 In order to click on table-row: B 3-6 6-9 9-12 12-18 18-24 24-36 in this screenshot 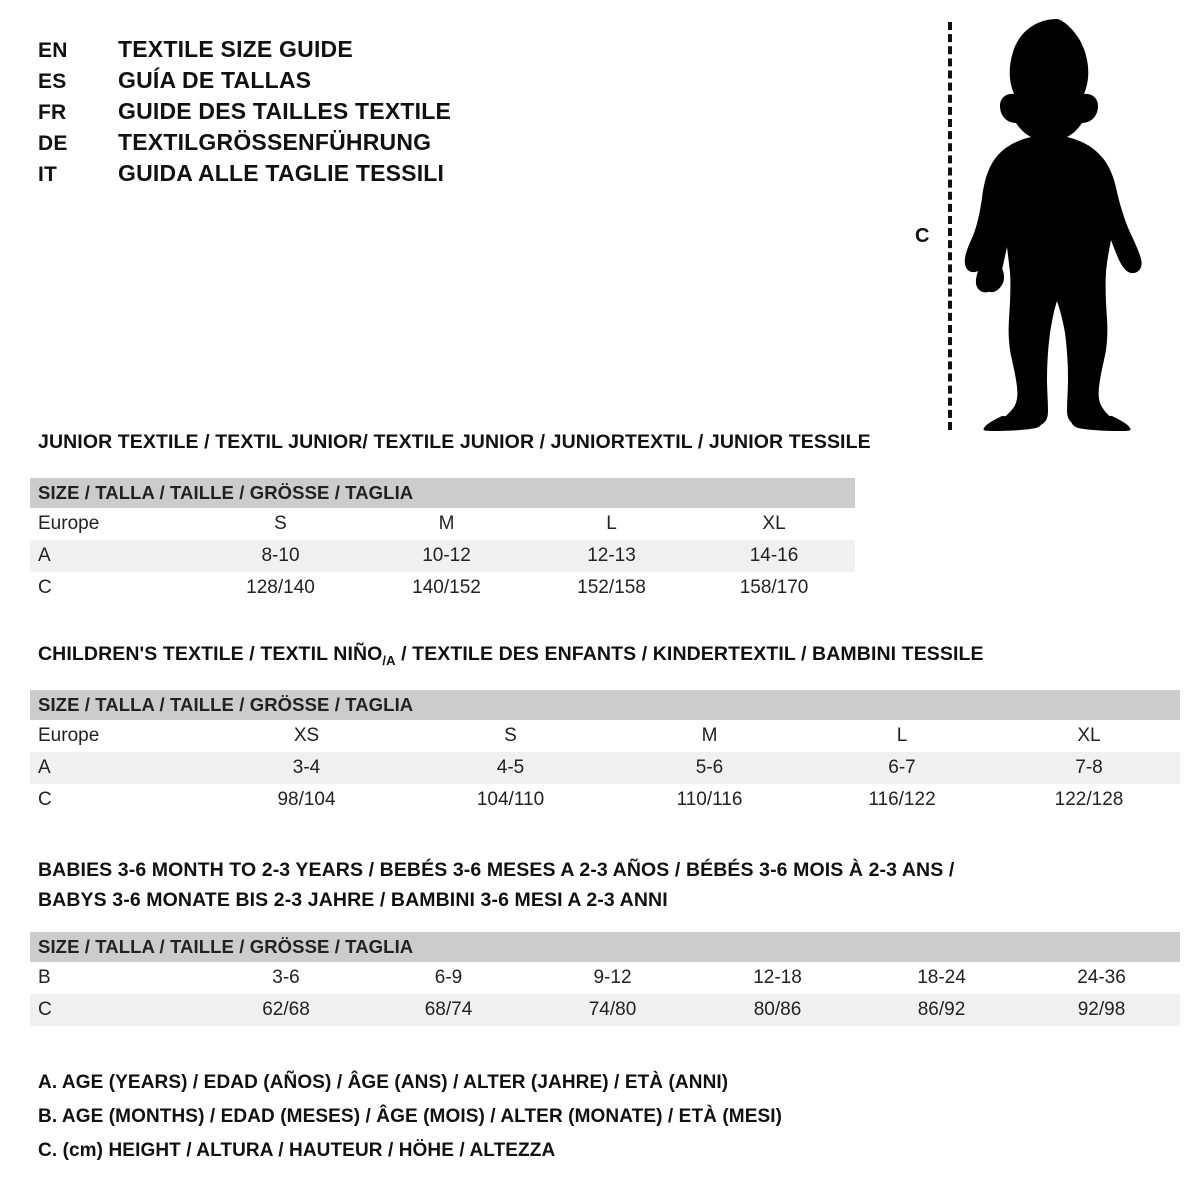, I will do `click(605, 978)`.